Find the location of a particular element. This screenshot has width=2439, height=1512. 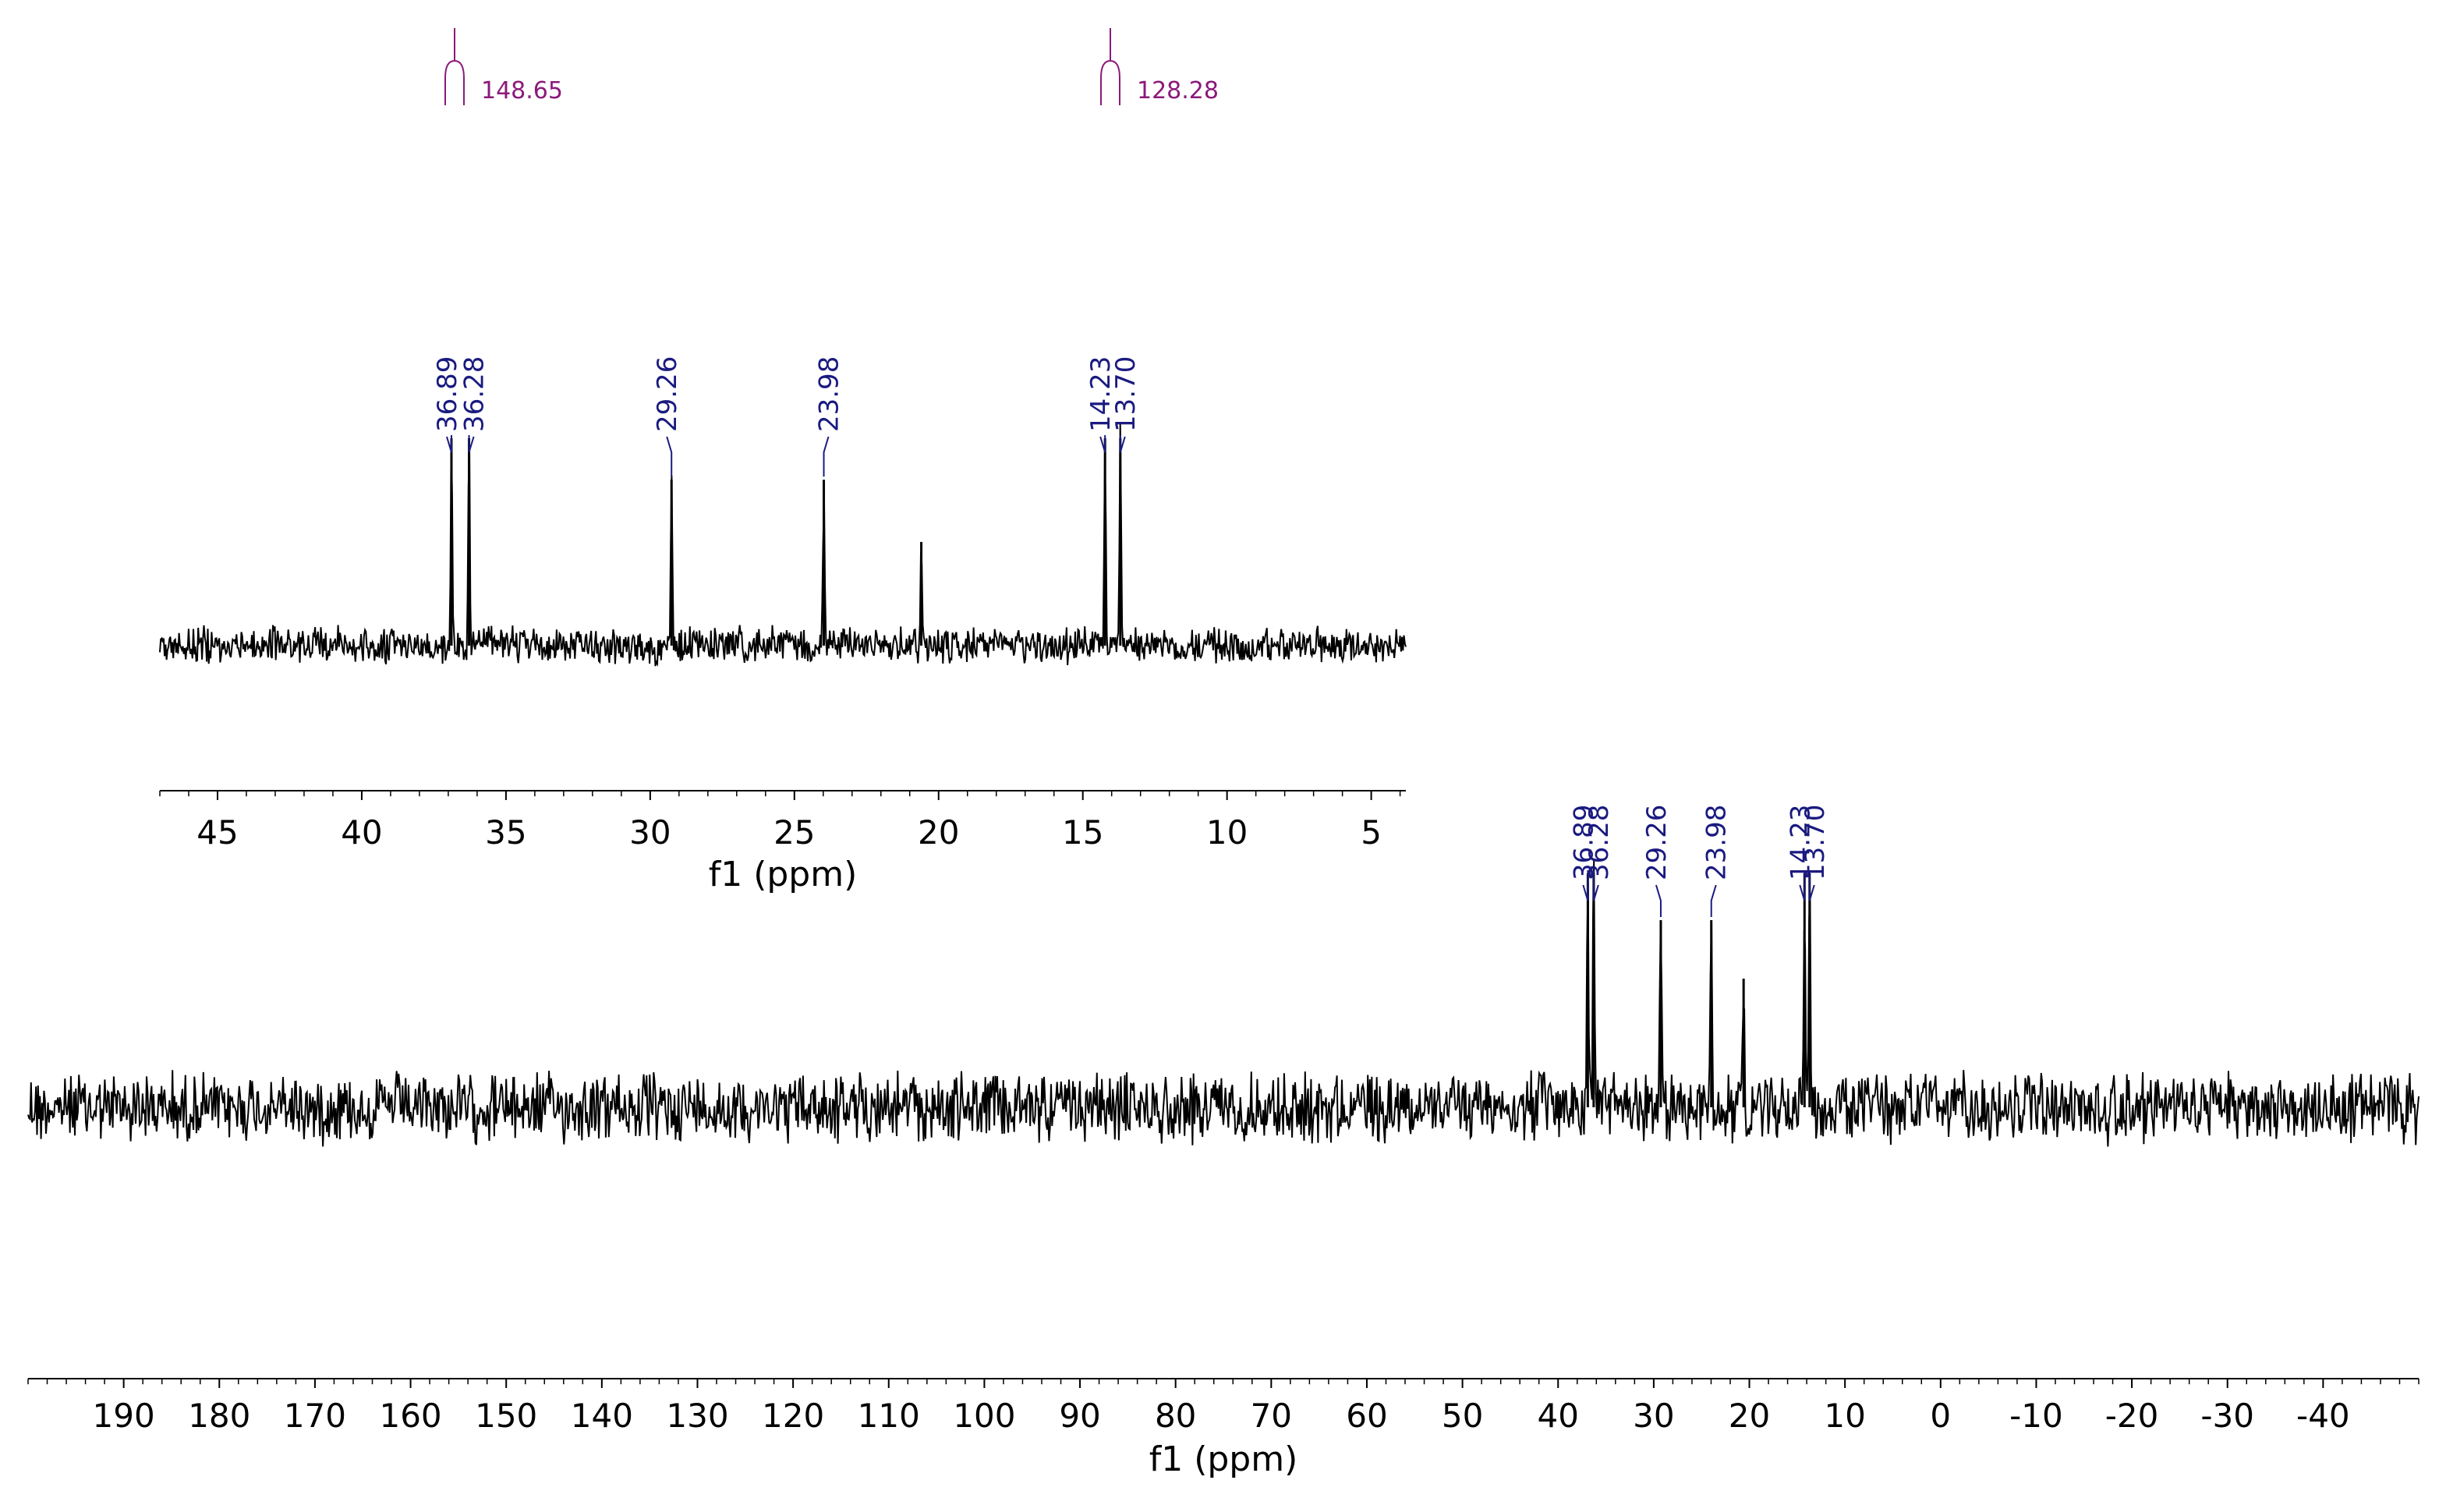

integral-label: 128.28 is located at coordinates (1178, 90).